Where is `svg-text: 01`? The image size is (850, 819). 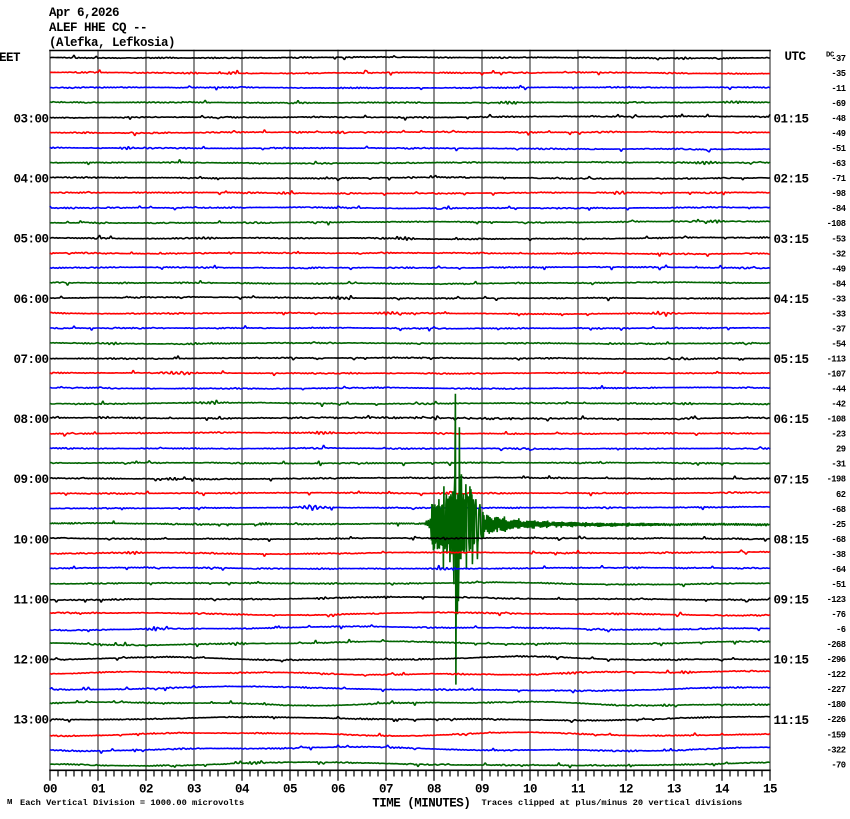 svg-text: 01 is located at coordinates (98, 789).